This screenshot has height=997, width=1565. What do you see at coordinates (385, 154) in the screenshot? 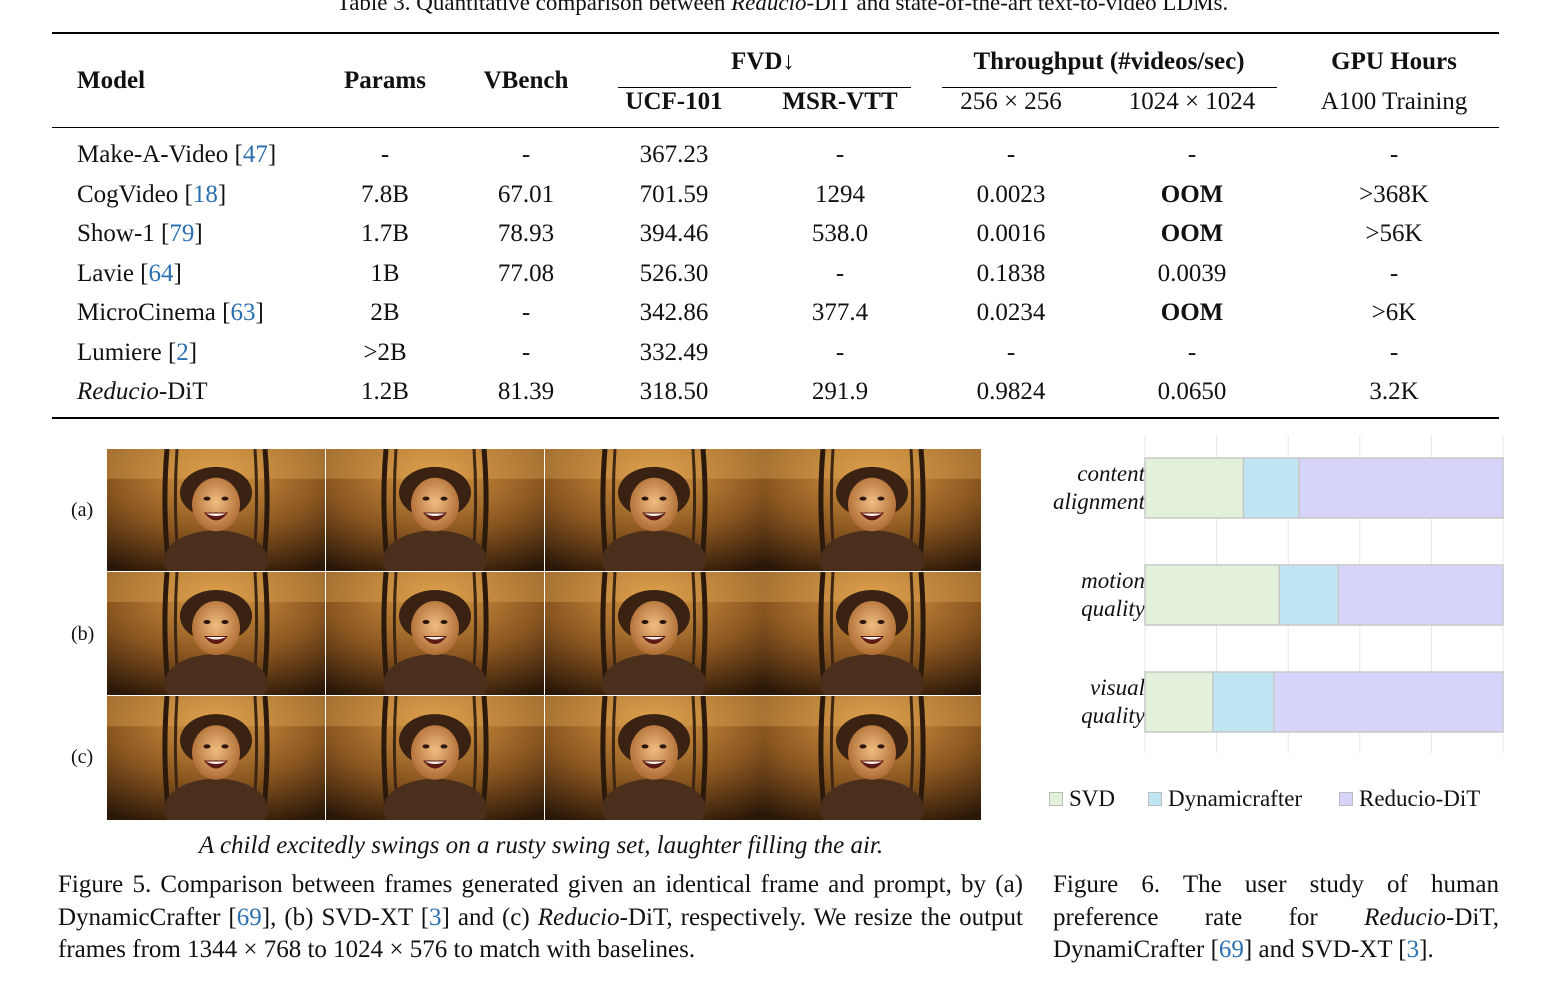
I see `cell-params: -` at bounding box center [385, 154].